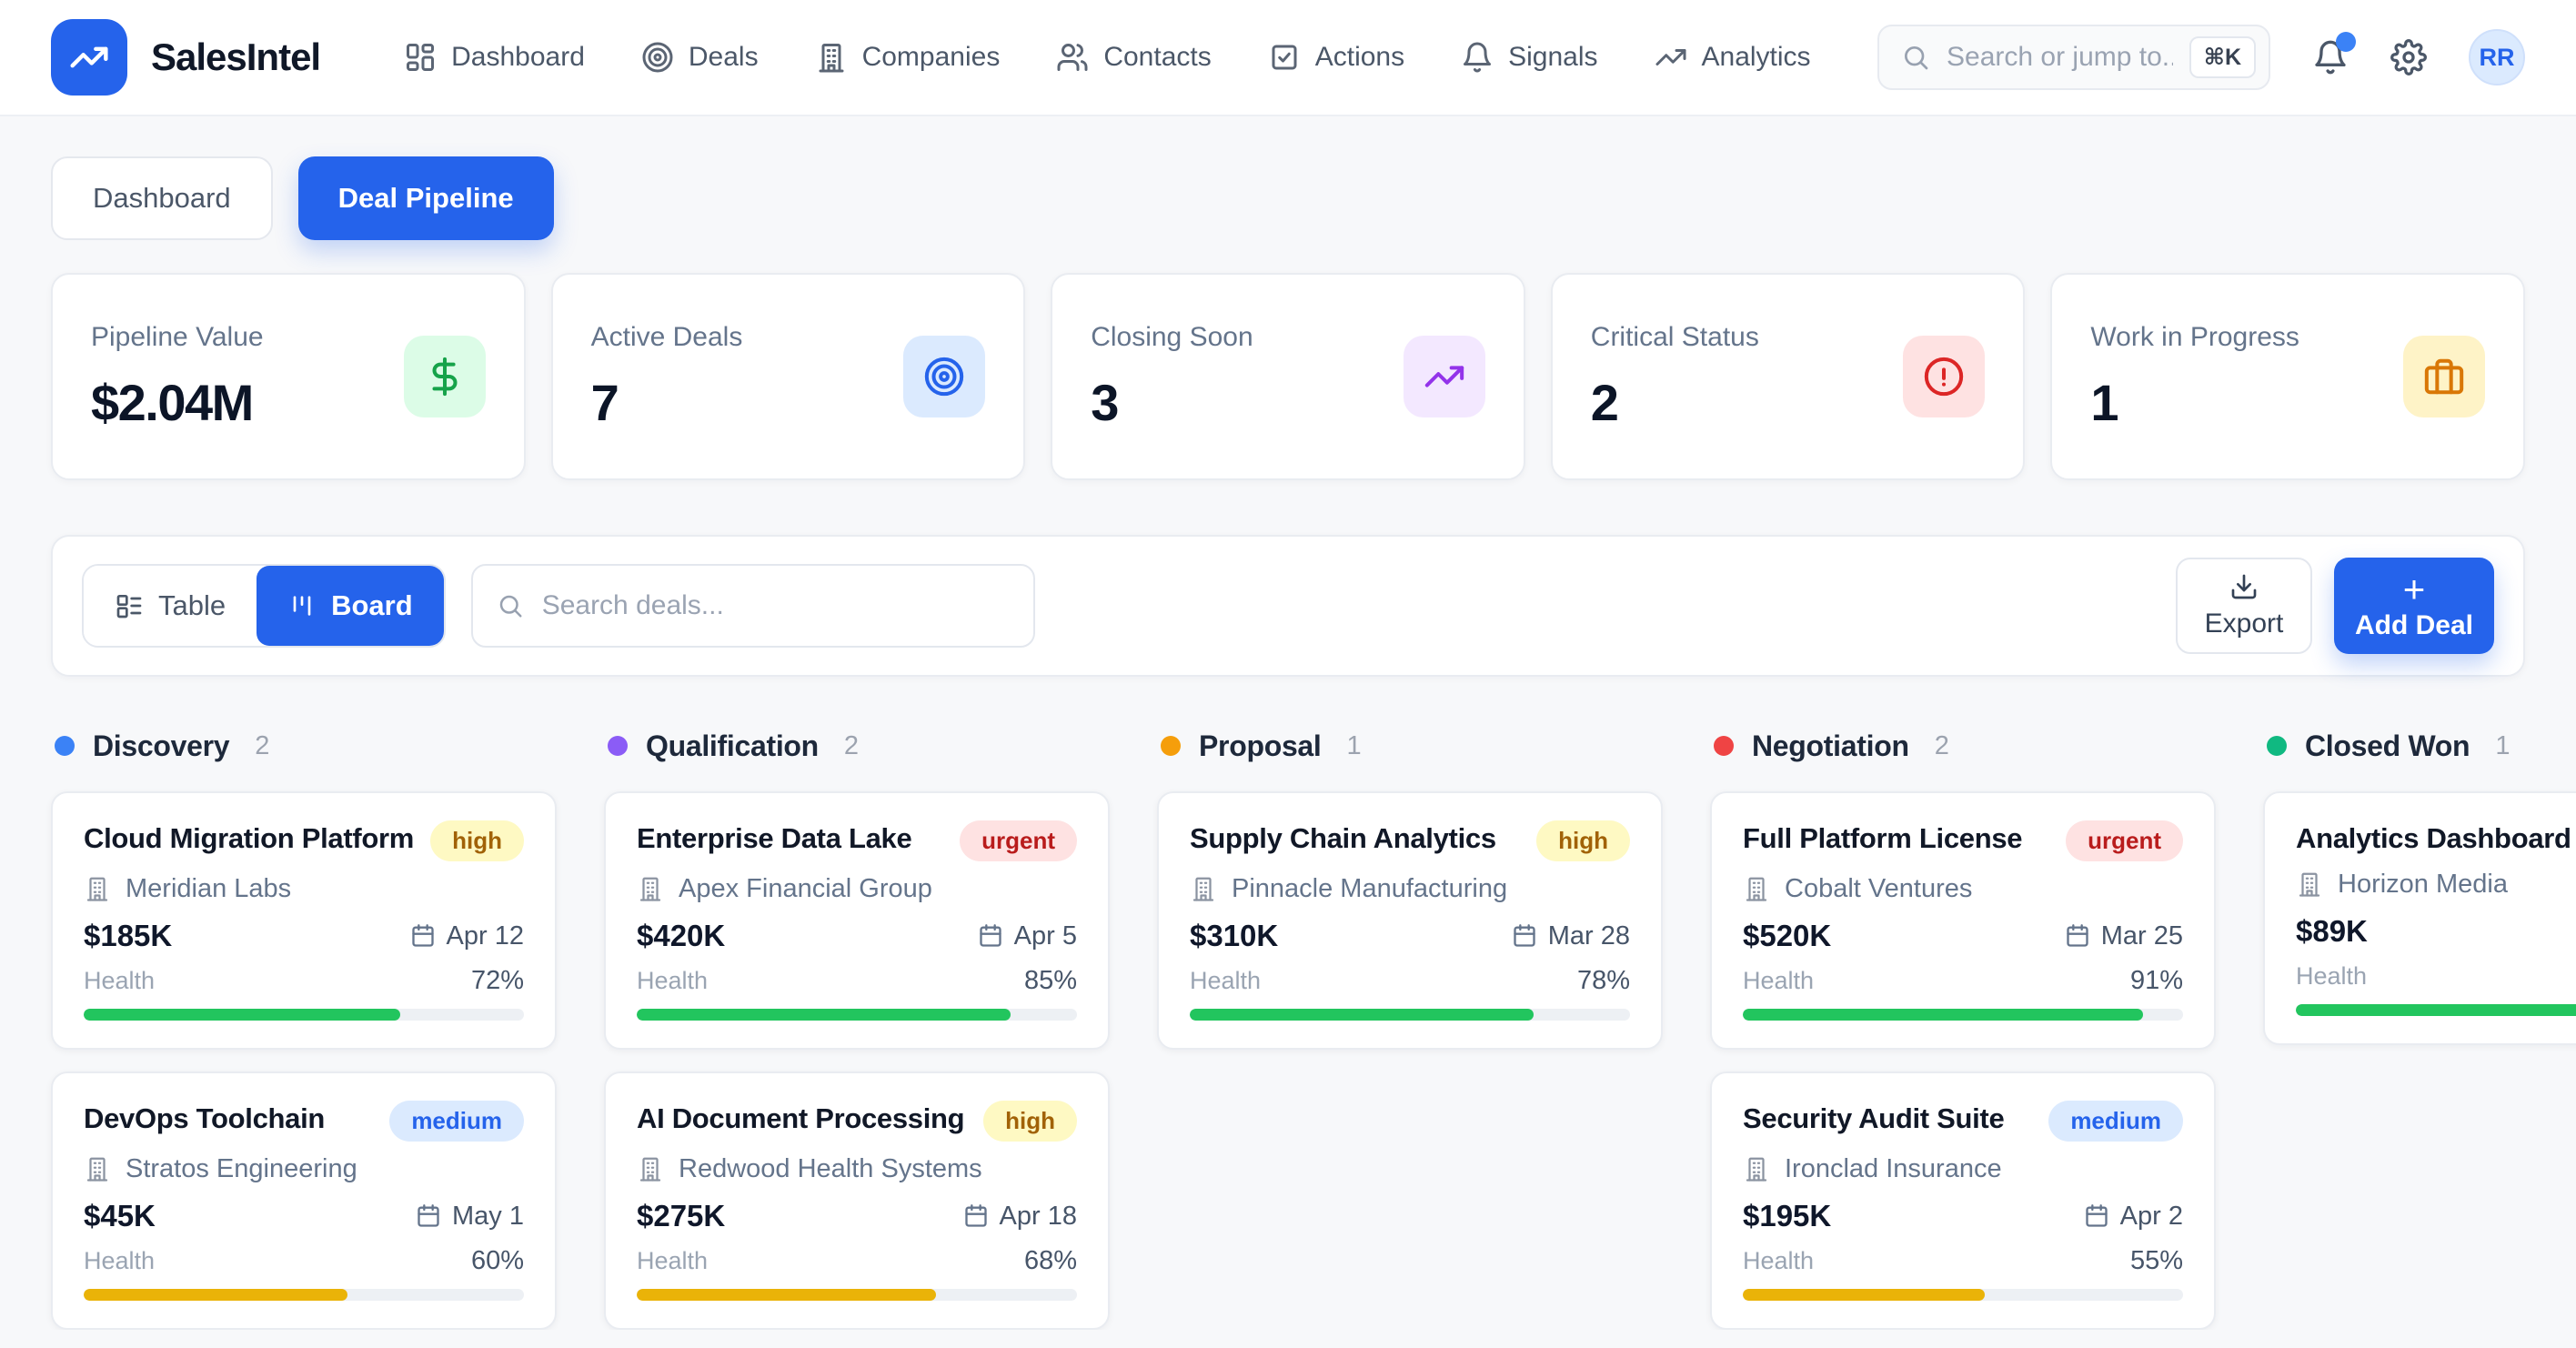  I want to click on view-mode-board: Board, so click(350, 606).